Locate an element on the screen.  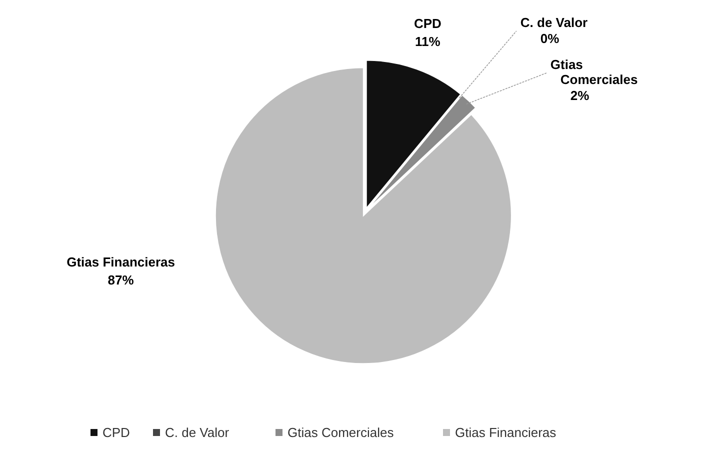
legend-label: CPD is located at coordinates (116, 432).